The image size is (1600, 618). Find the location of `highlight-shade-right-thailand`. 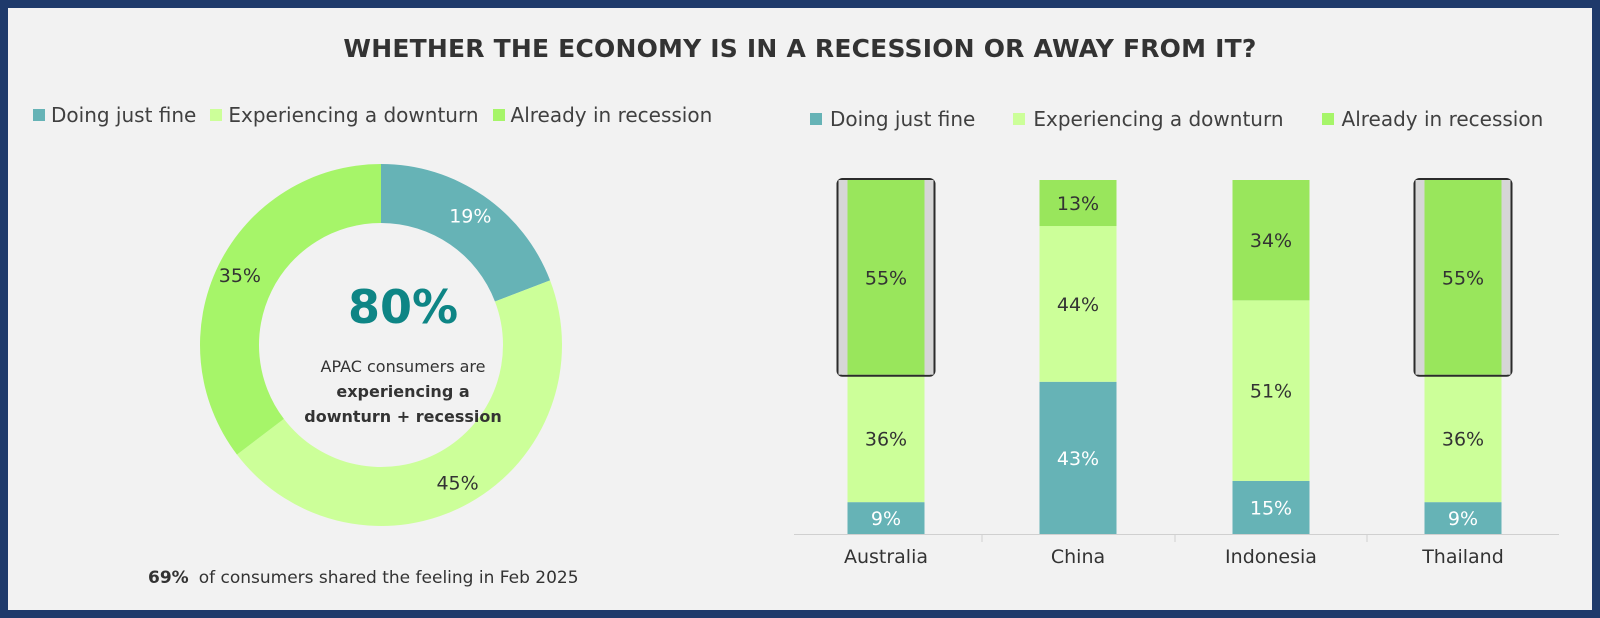

highlight-shade-right-thailand is located at coordinates (1506, 277).